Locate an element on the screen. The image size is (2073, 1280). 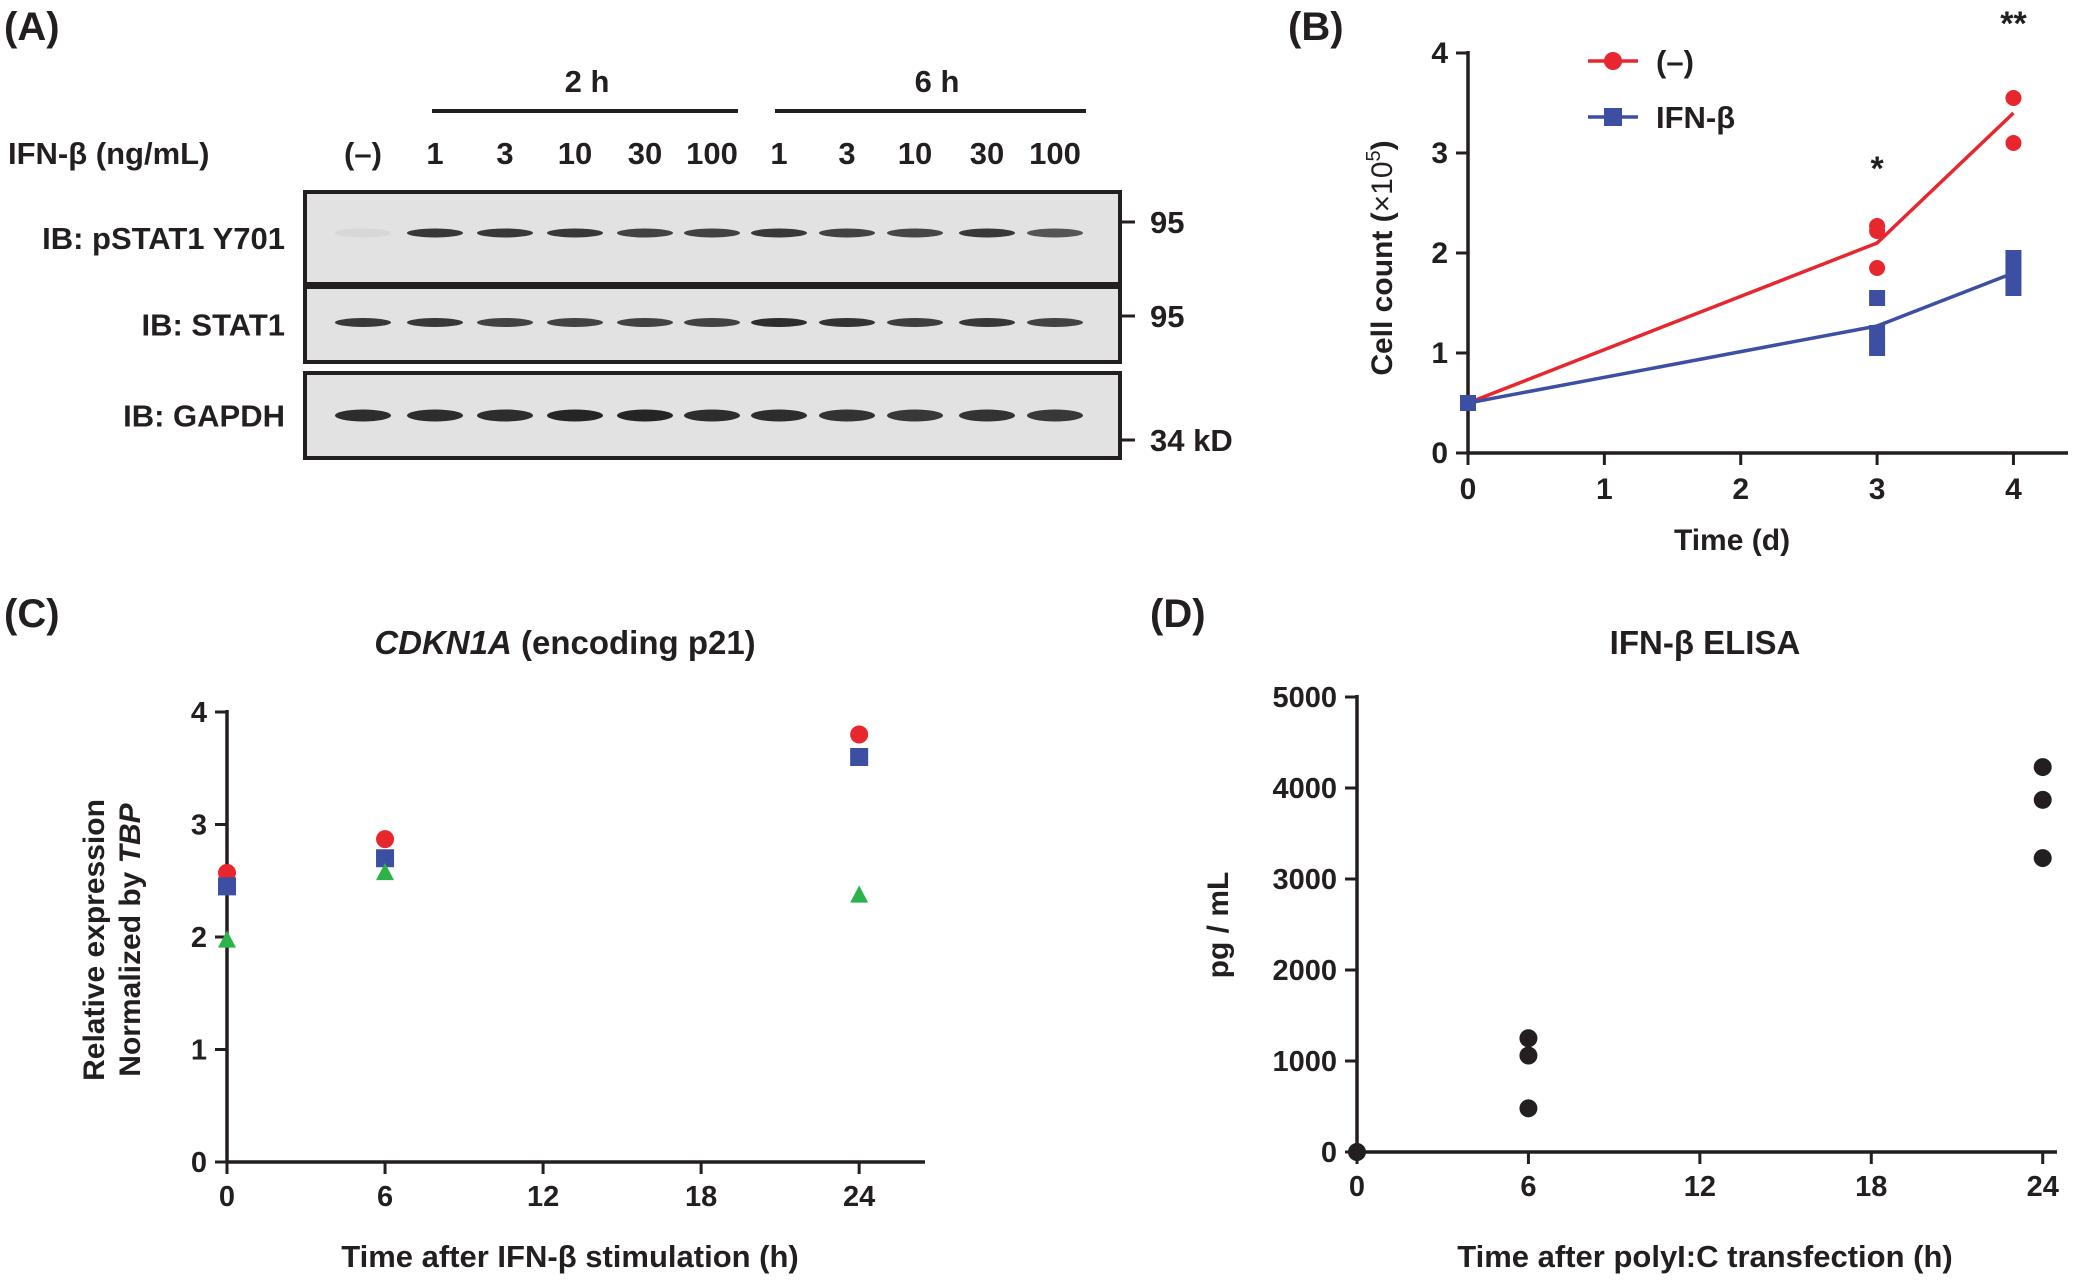
x-tick-label: 2 is located at coordinates (1740, 489).